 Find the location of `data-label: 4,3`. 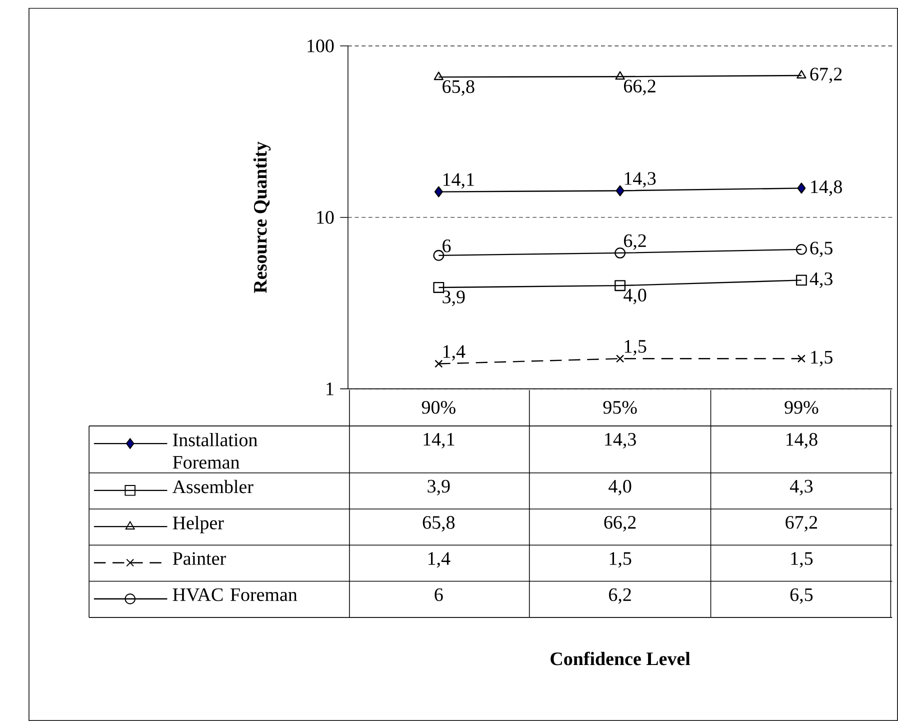

data-label: 4,3 is located at coordinates (801, 488).